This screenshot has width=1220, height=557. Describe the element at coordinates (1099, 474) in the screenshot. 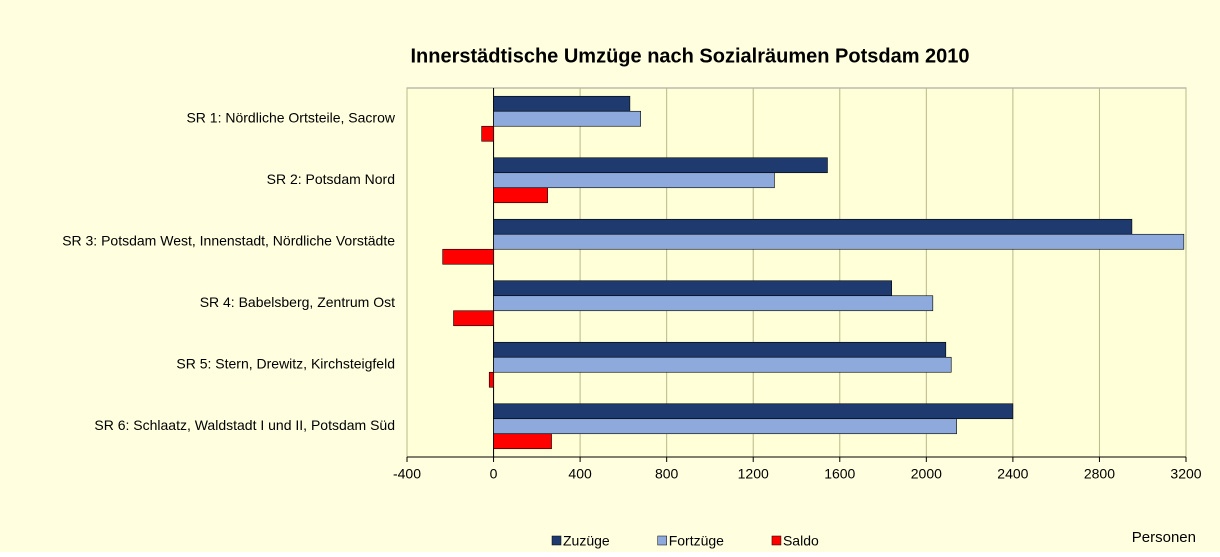

I see `x-tick-label: 2800` at that location.